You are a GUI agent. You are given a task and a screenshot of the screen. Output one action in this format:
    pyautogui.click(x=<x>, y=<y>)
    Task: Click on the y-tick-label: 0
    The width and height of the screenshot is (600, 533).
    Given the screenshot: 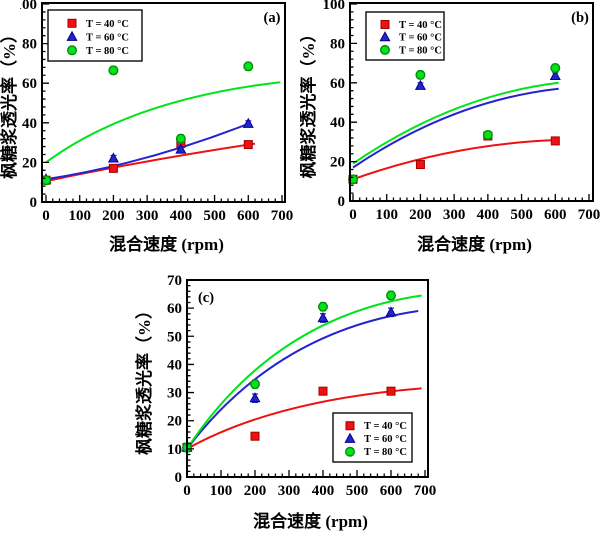 What is the action you would take?
    pyautogui.click(x=179, y=478)
    